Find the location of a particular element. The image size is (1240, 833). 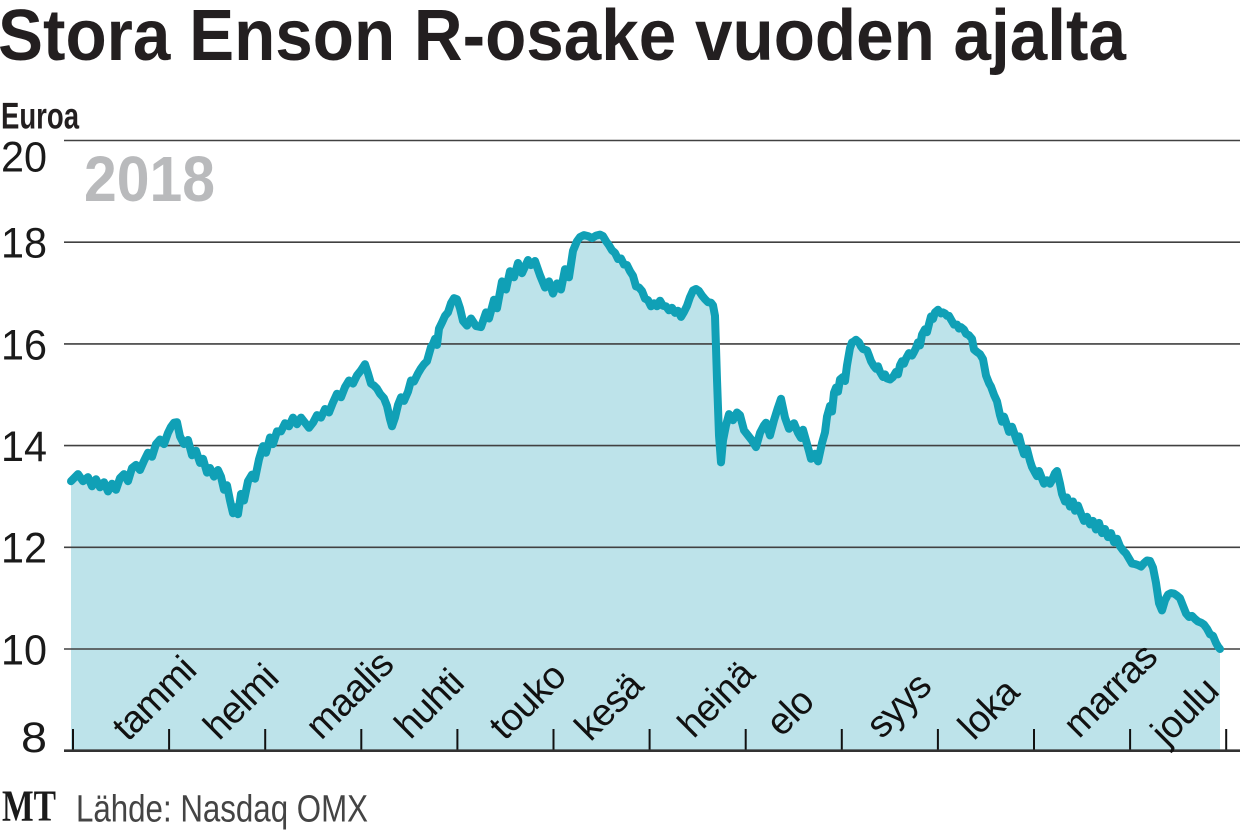

svg-text: 16 is located at coordinates (24, 345).